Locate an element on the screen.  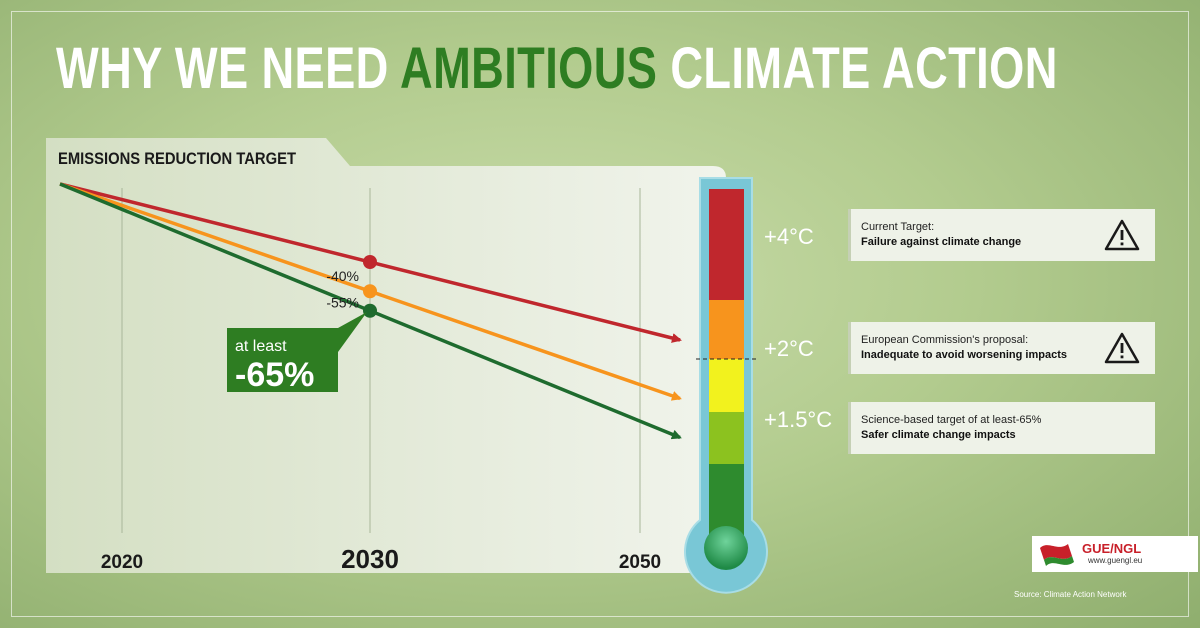
thermometer-segment-orange is located at coordinates (726, 329).